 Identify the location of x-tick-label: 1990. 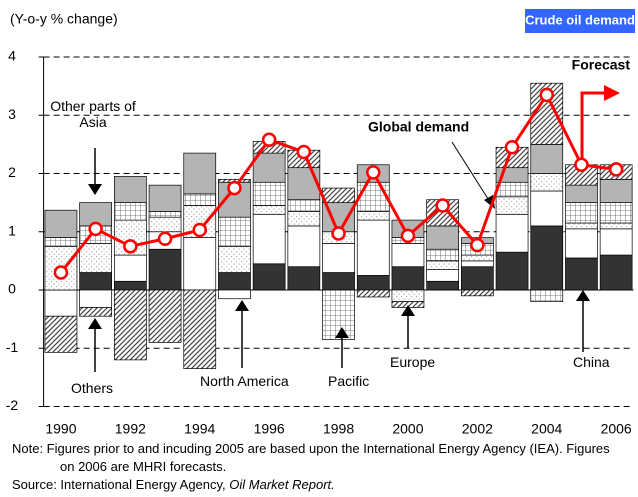
(60, 429).